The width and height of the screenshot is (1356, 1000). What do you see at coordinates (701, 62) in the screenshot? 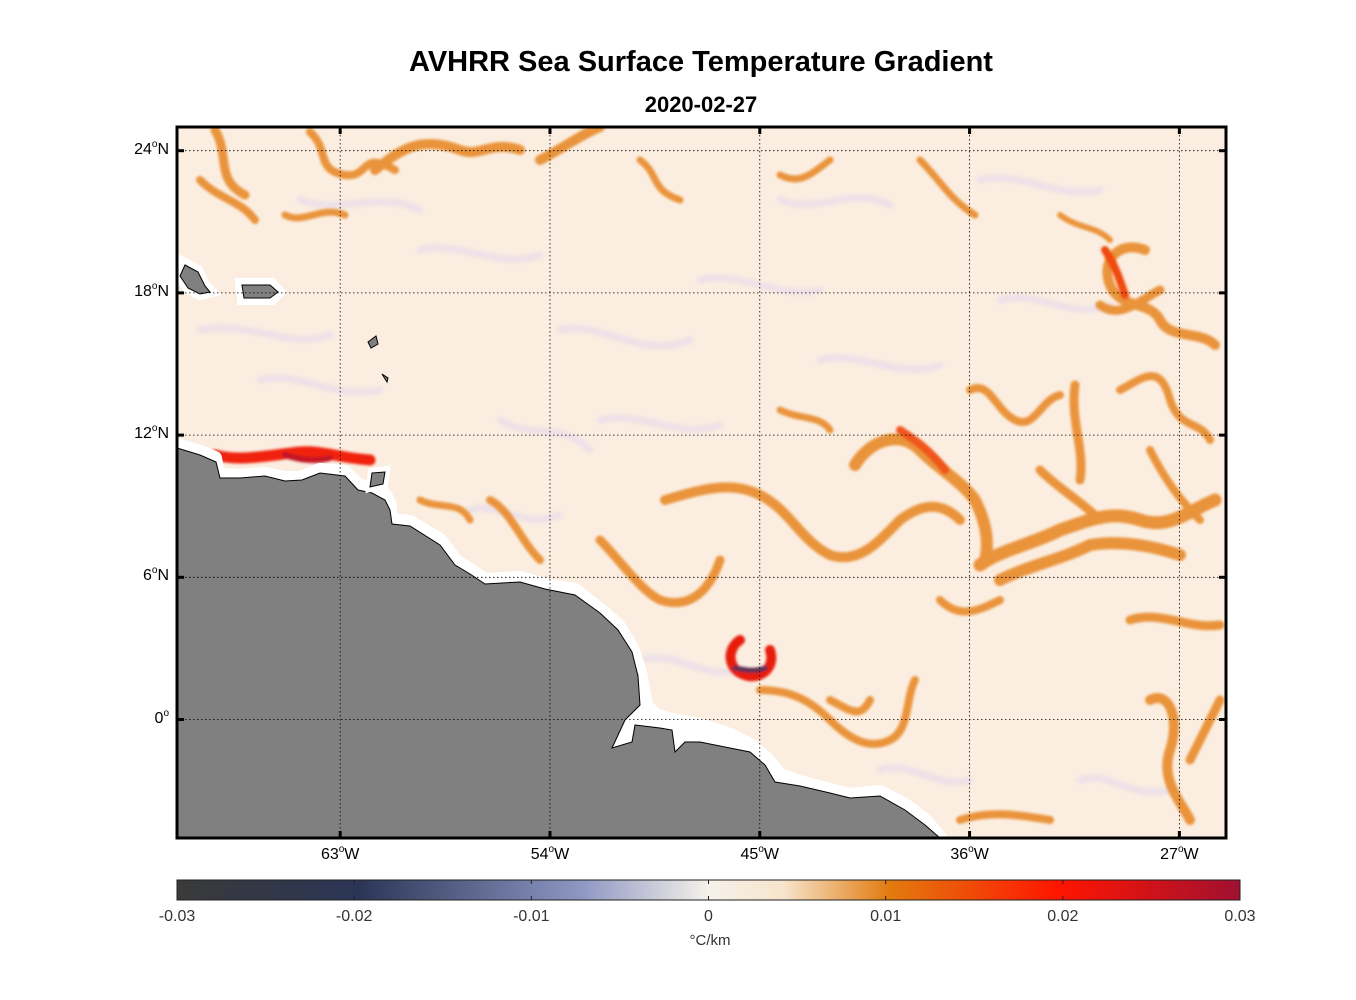
I see `chart-title: AVHRR Sea Surface Temperature Gradient` at bounding box center [701, 62].